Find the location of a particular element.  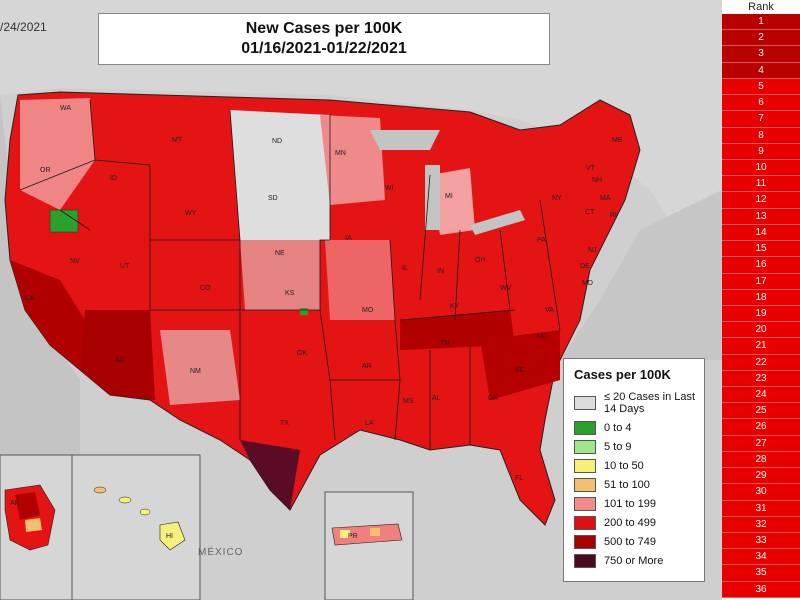

map-date-range: 01/16/2021-01/22/2021 is located at coordinates (324, 48).